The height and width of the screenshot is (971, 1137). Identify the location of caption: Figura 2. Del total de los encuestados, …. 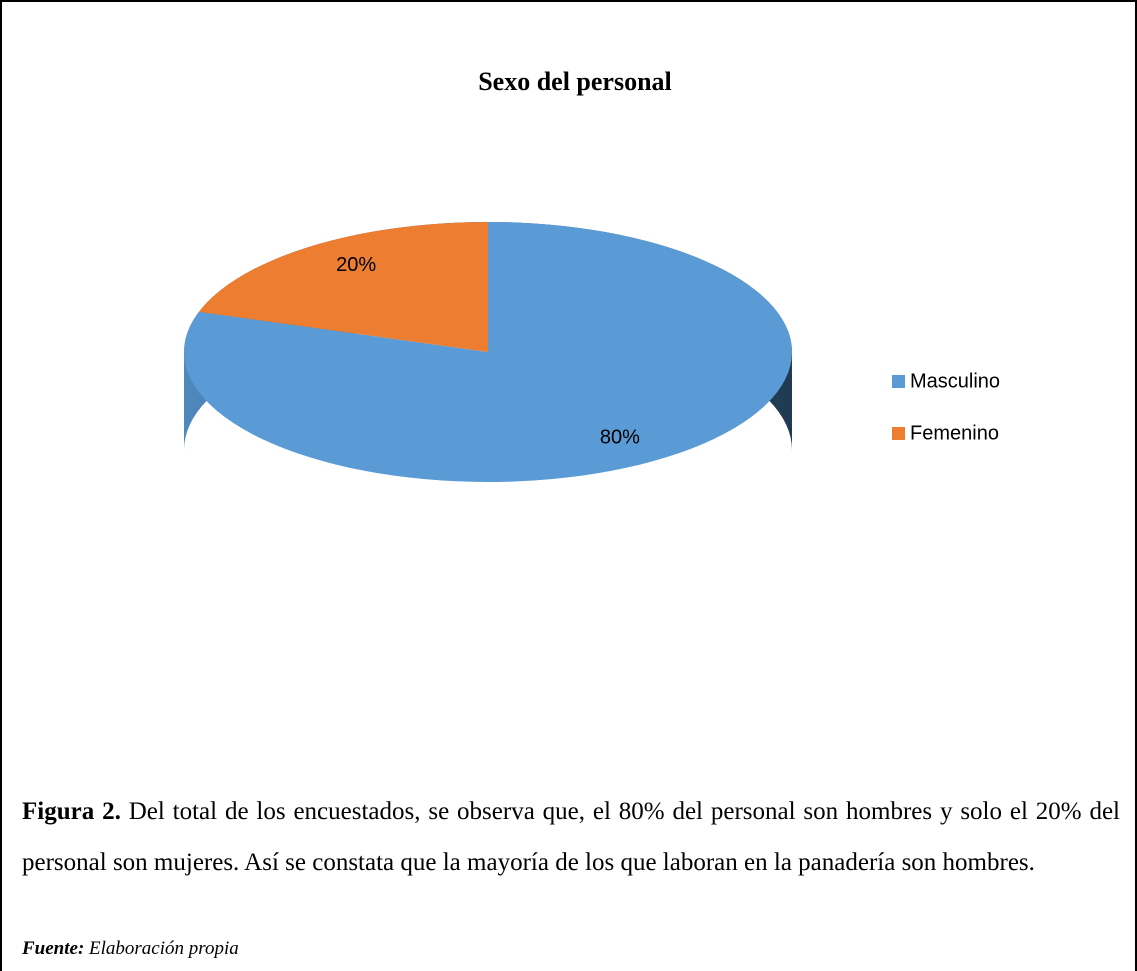
(571, 837).